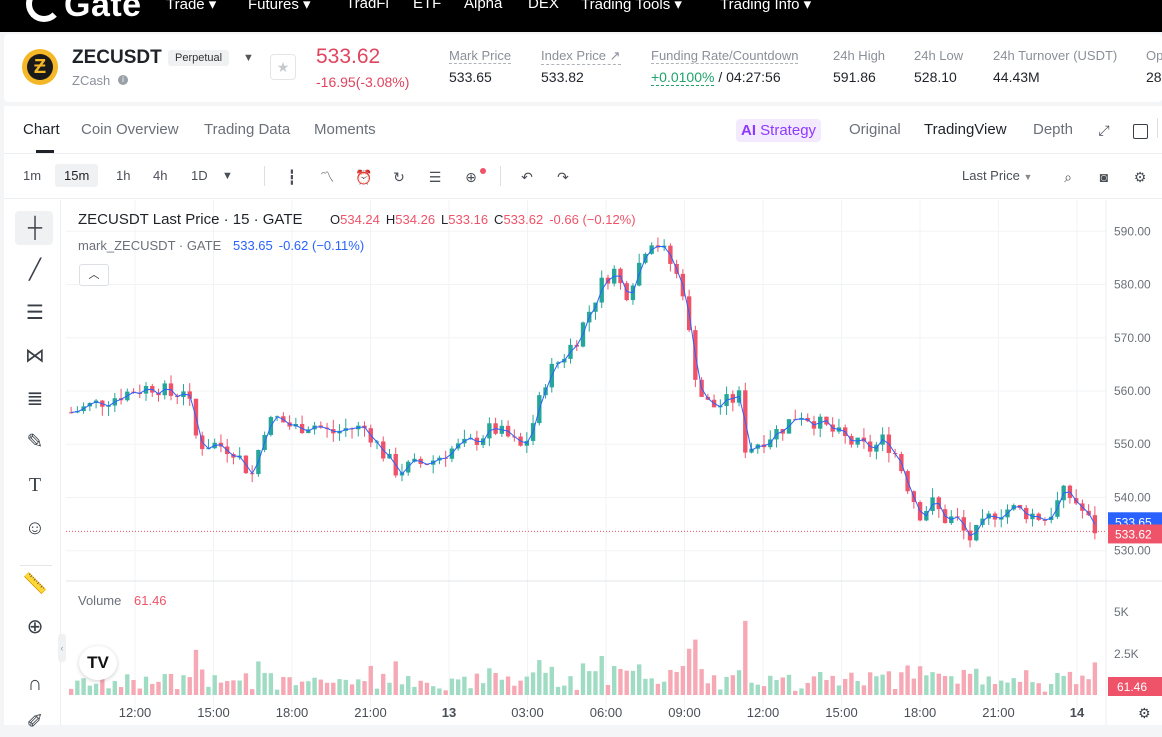 This screenshot has height=737, width=1162. What do you see at coordinates (160, 175) in the screenshot?
I see `timeframe-4h: 4h` at bounding box center [160, 175].